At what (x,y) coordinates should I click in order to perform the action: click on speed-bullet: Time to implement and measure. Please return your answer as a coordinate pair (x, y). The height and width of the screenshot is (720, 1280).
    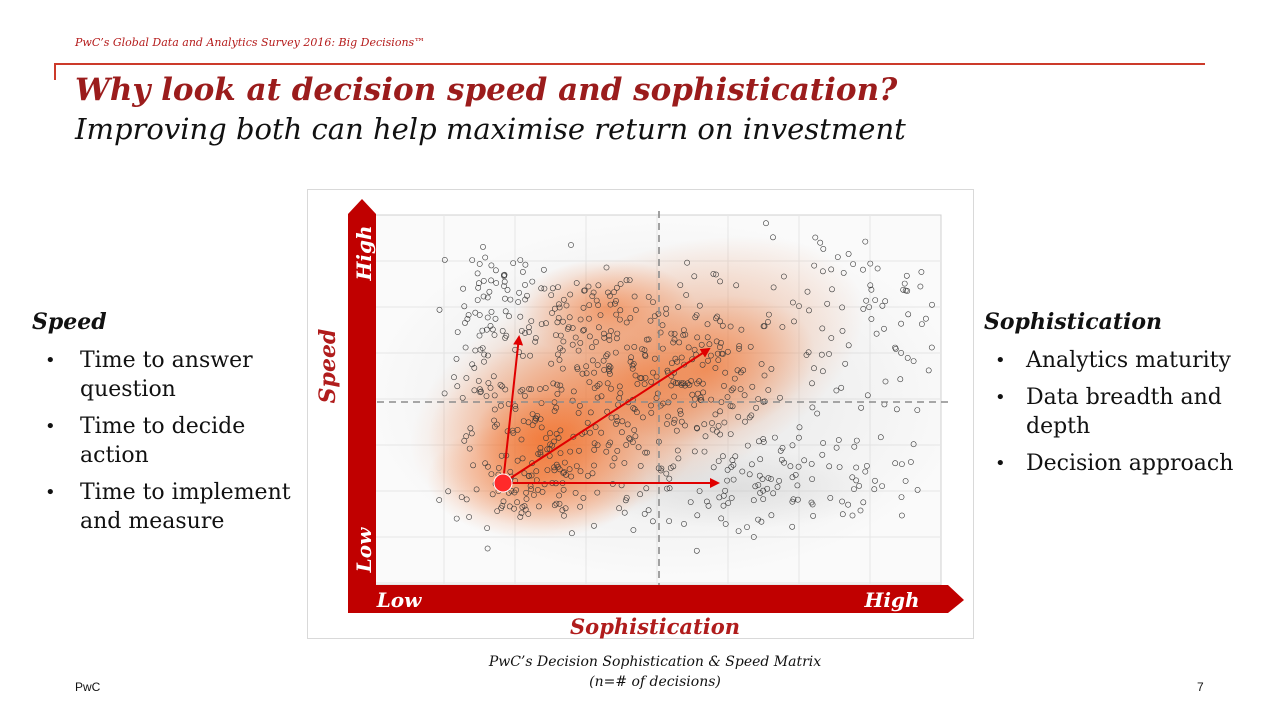
    Looking at the image, I should click on (175, 507).